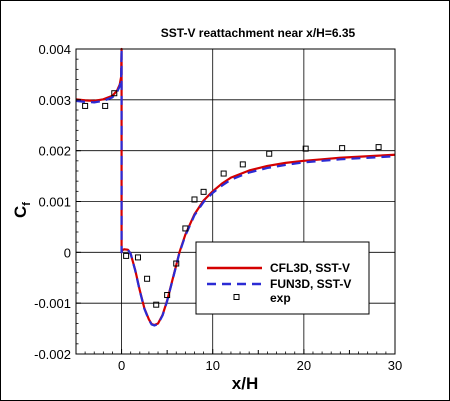 This screenshot has width=450, height=401. Describe the element at coordinates (54, 100) in the screenshot. I see `y-tick-label: 0.003` at that location.